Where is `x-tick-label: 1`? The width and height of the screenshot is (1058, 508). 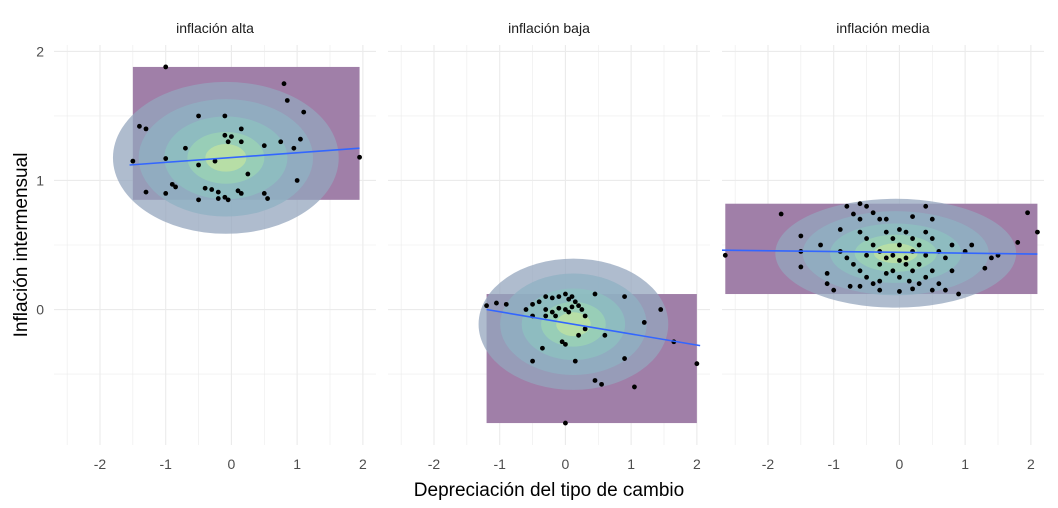
x-tick-label: 1 is located at coordinates (631, 464).